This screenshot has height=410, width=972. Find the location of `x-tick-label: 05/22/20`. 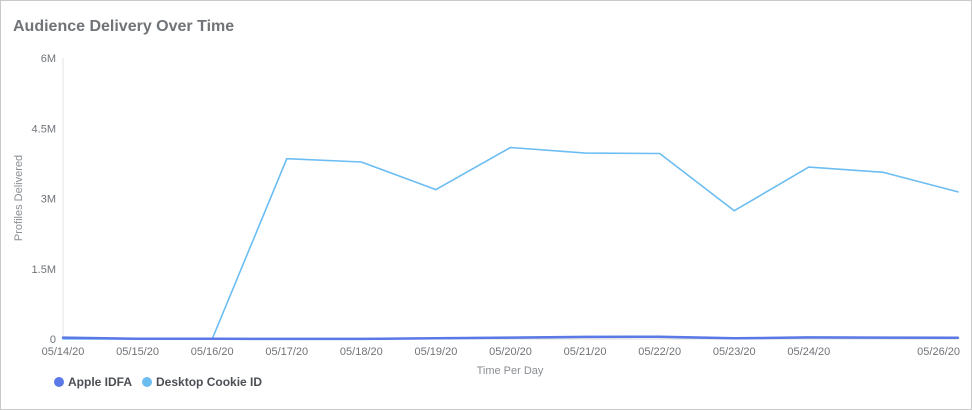

x-tick-label: 05/22/20 is located at coordinates (659, 352).